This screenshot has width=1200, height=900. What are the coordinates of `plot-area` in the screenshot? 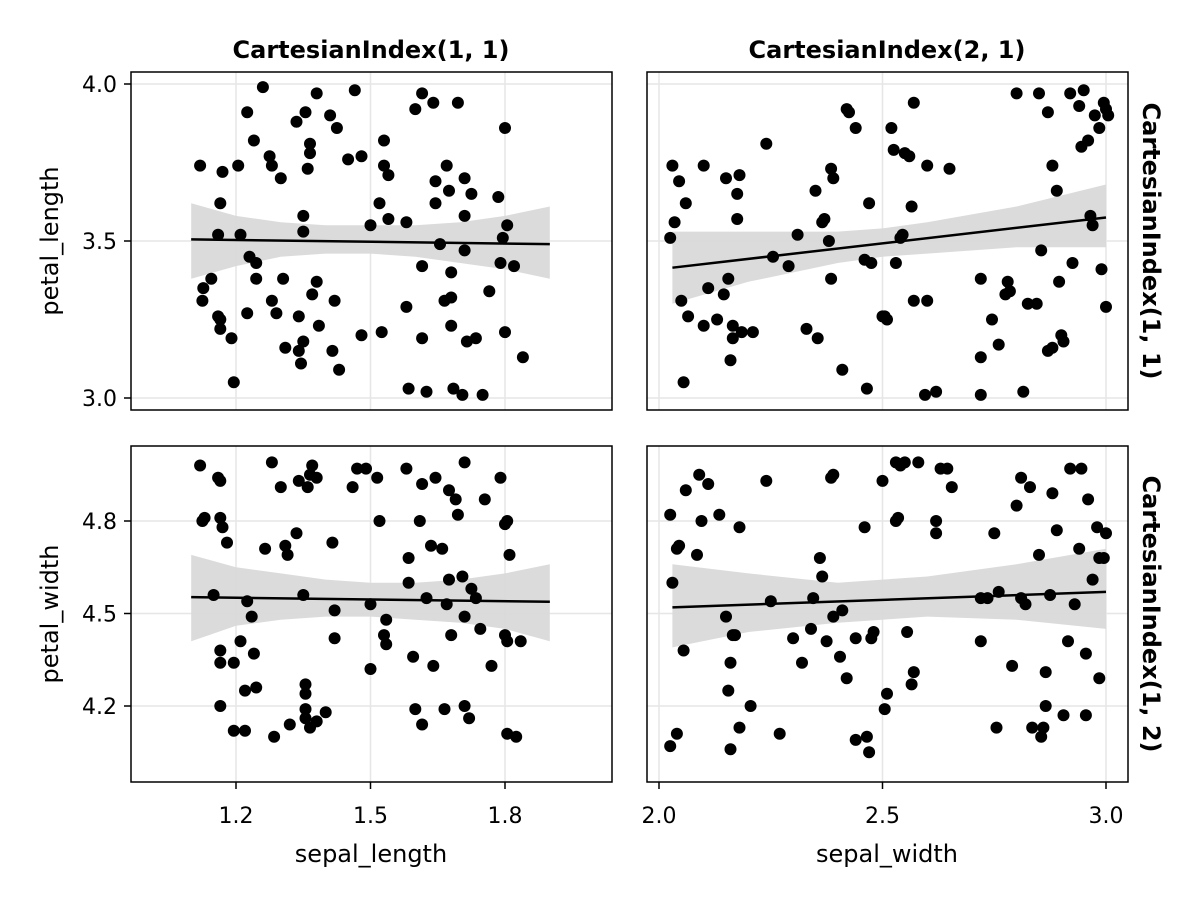 It's located at (889, 242).